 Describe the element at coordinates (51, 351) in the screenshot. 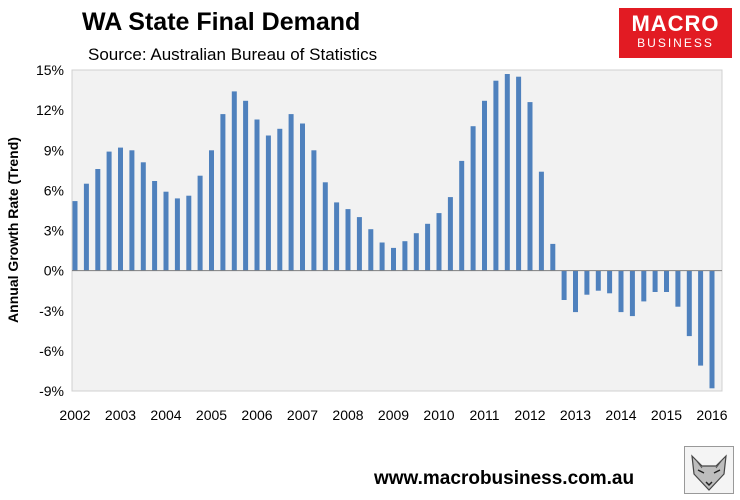

I see `y-tick-label: -6%` at that location.